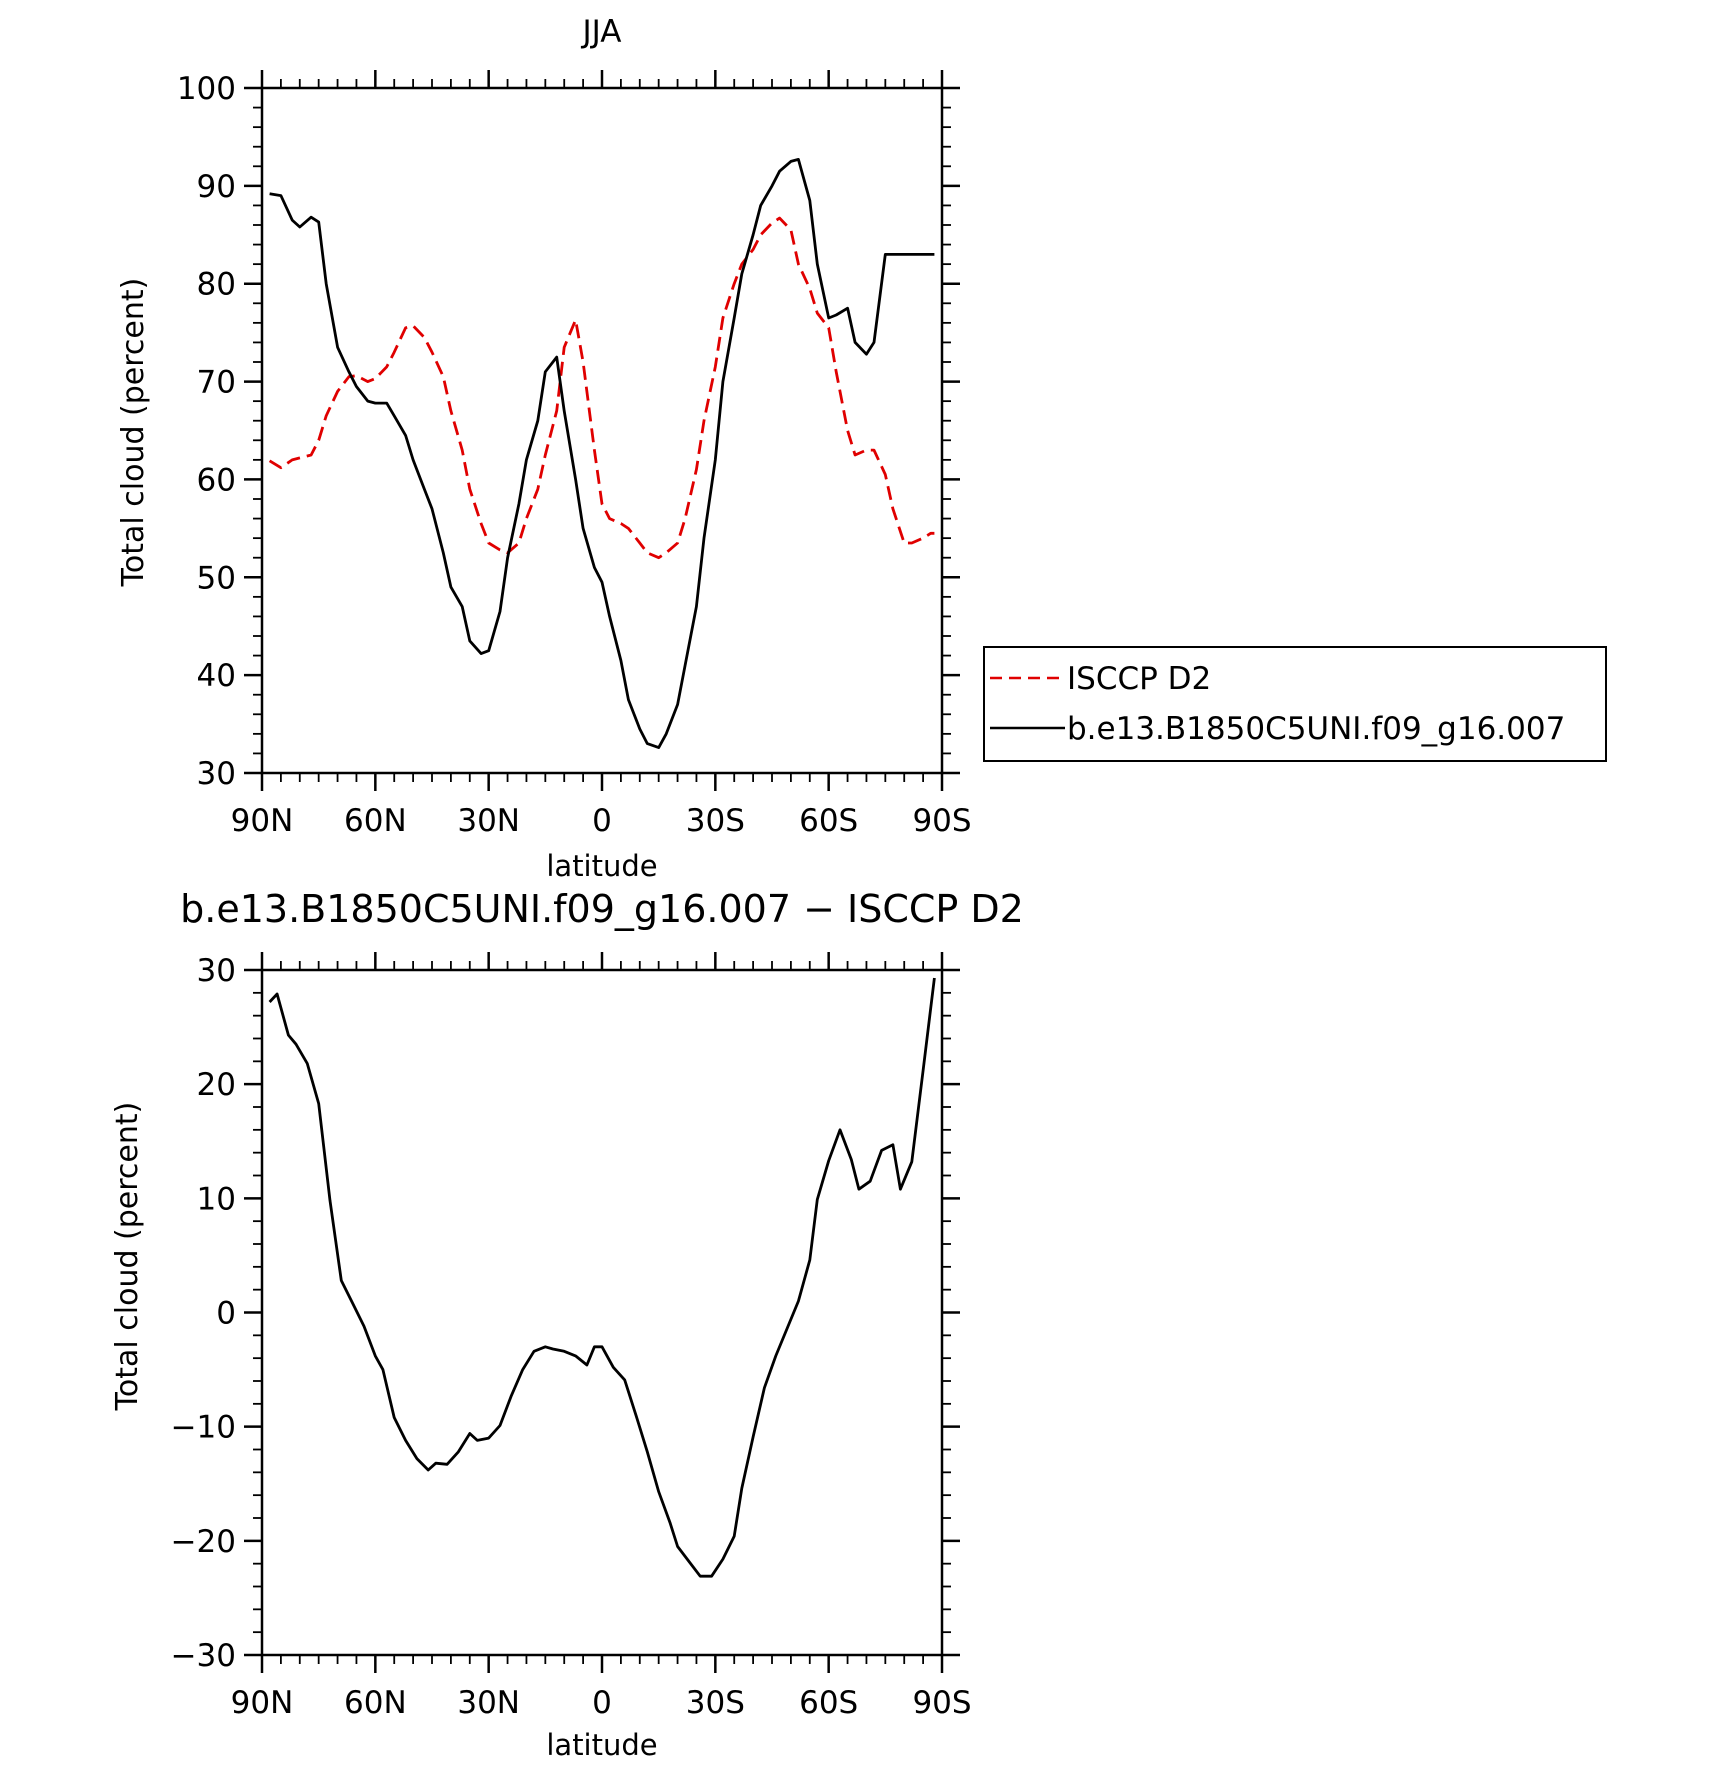 This screenshot has height=1767, width=1710. I want to click on bottom-y-axis-label: Total cloud (percent), so click(127, 1257).